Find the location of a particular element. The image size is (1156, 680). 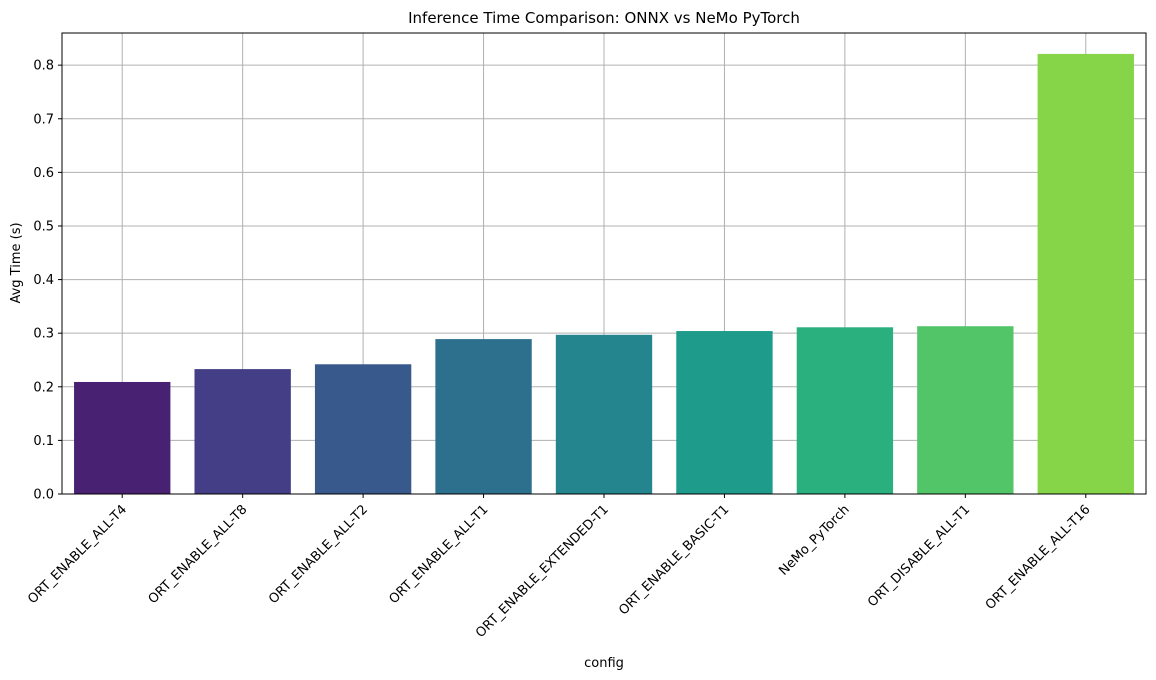

y-axis-label: Avg Time (s) is located at coordinates (16, 262).